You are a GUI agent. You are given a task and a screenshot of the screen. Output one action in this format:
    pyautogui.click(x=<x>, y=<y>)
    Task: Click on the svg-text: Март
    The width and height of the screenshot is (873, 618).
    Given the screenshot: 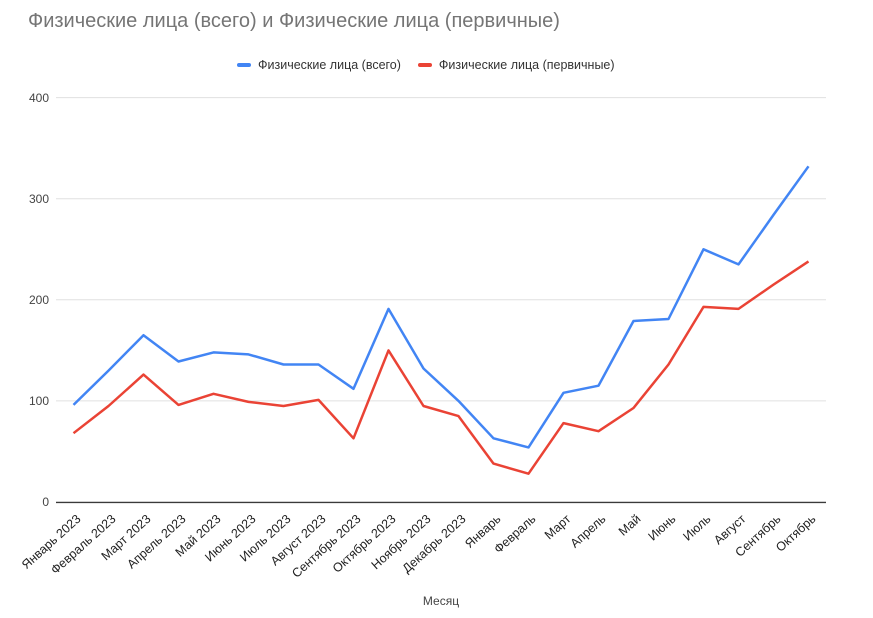 What is the action you would take?
    pyautogui.click(x=558, y=527)
    